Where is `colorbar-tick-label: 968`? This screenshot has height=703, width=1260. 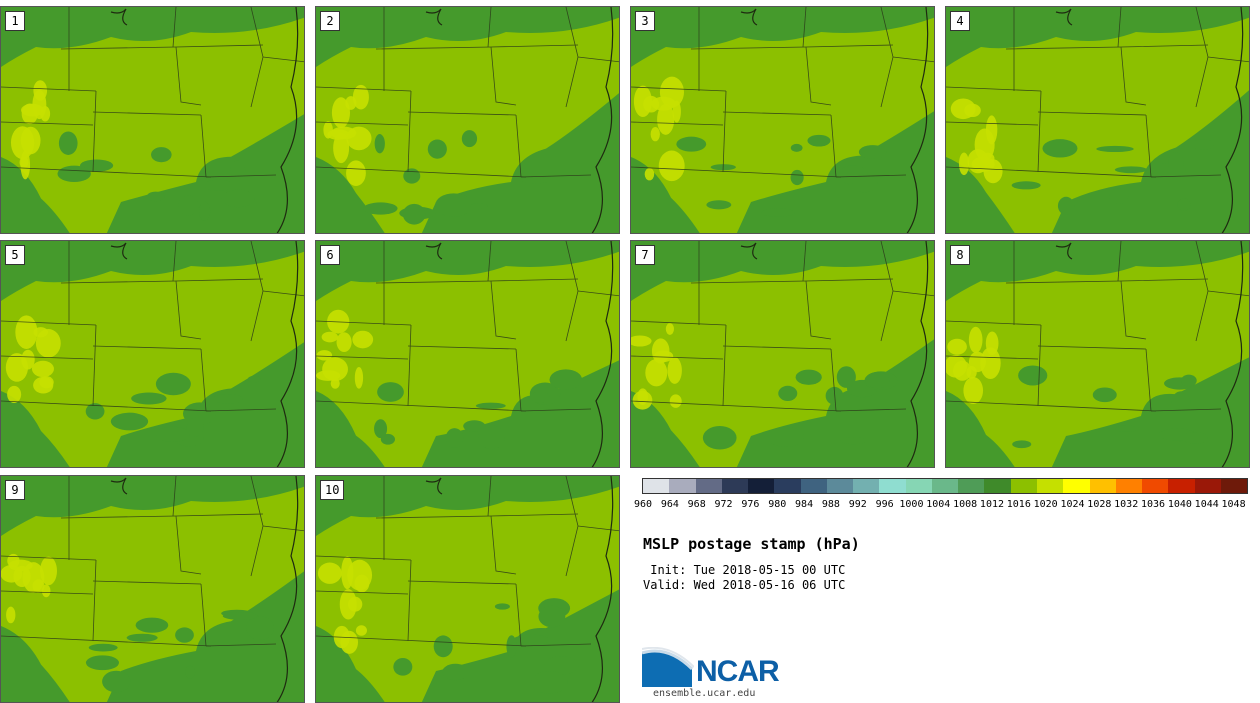 colorbar-tick-label: 968 is located at coordinates (696, 504).